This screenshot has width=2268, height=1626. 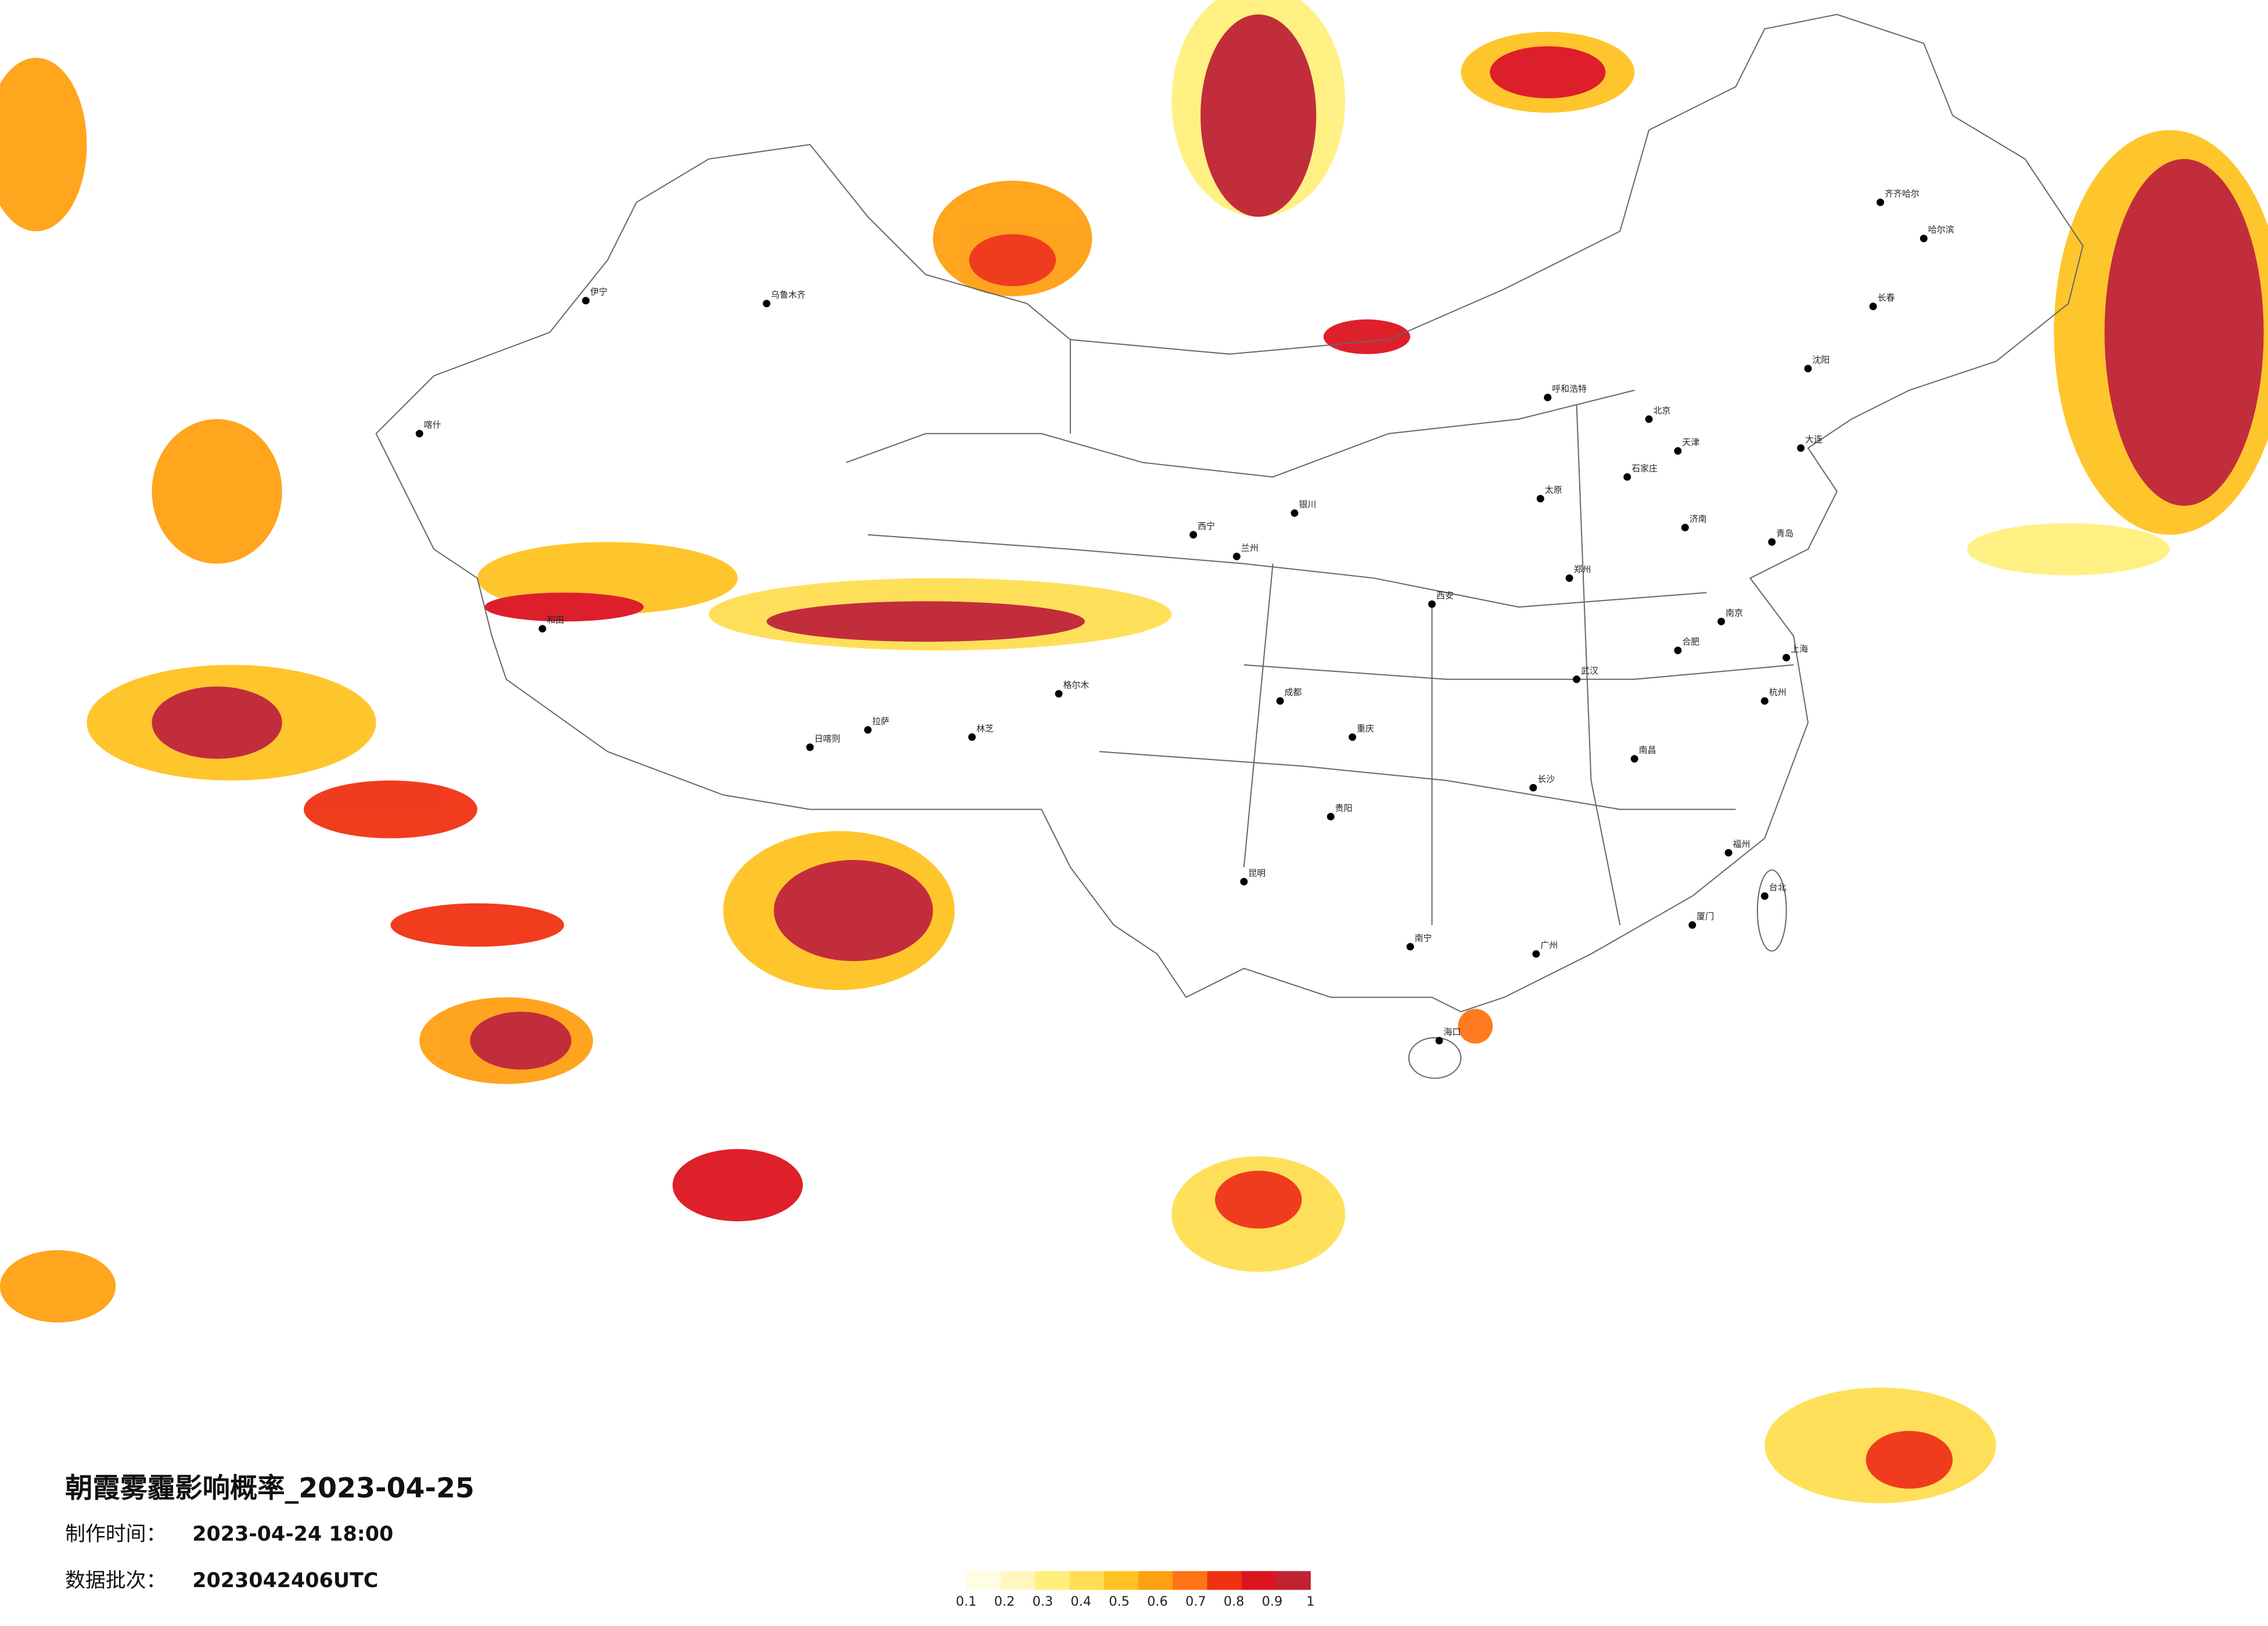 I want to click on legend-tick-label: 0.5, so click(x=1119, y=1601).